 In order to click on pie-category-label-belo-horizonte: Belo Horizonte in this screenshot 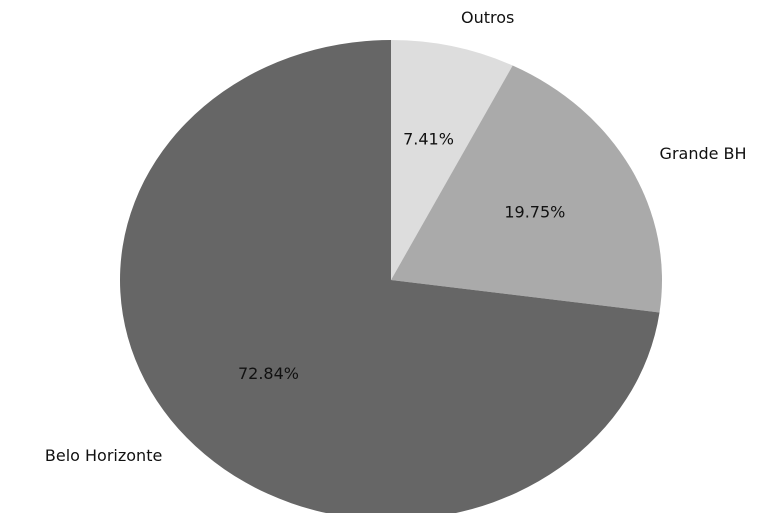, I will do `click(103, 455)`.